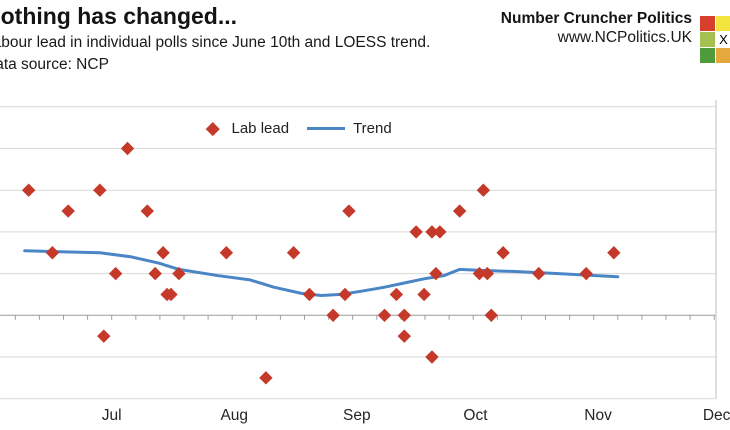 Image resolution: width=730 pixels, height=430 pixels. Describe the element at coordinates (321, 273) in the screenshot. I see `trend-line` at that location.